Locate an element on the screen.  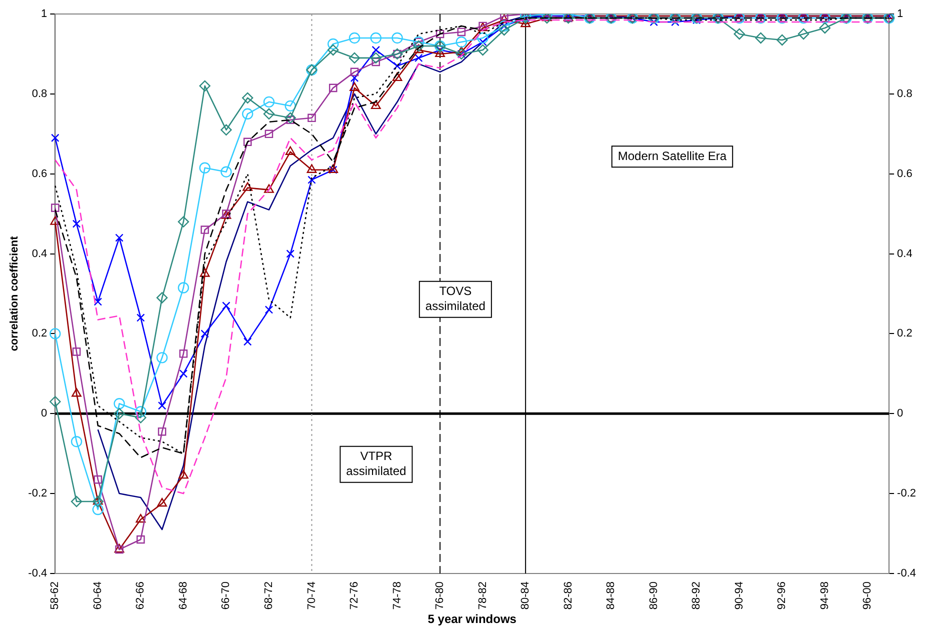
y2-tick-label: 0.2 is located at coordinates (904, 334).